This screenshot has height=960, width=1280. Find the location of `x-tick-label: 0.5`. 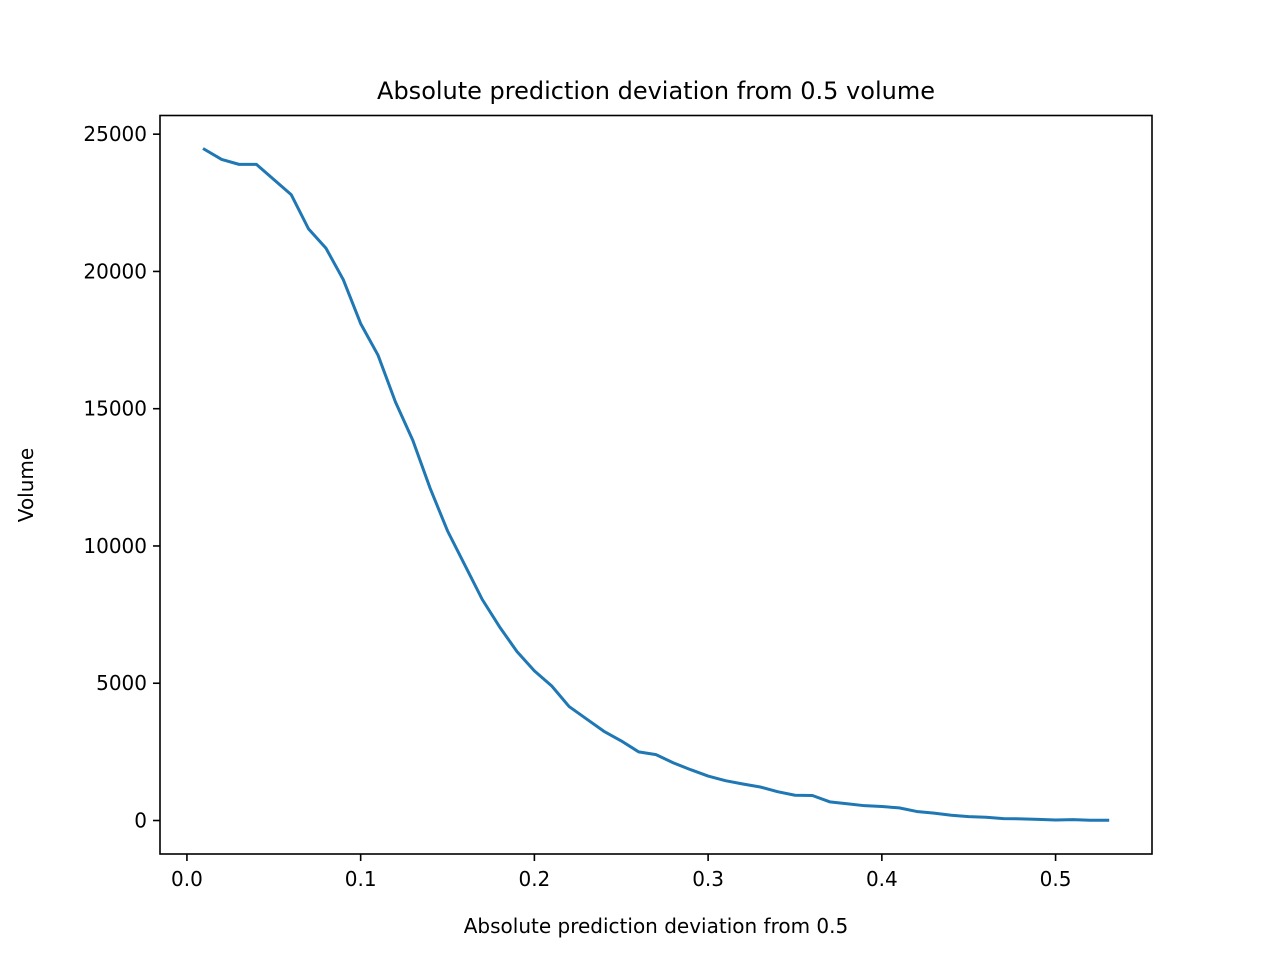

x-tick-label: 0.5 is located at coordinates (1056, 879).